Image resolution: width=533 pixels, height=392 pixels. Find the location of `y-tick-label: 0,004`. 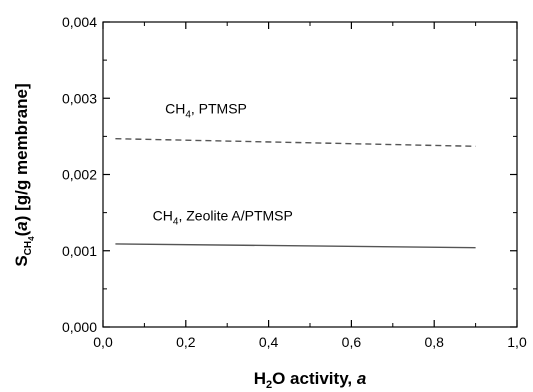

y-tick-label: 0,004 is located at coordinates (79, 22).